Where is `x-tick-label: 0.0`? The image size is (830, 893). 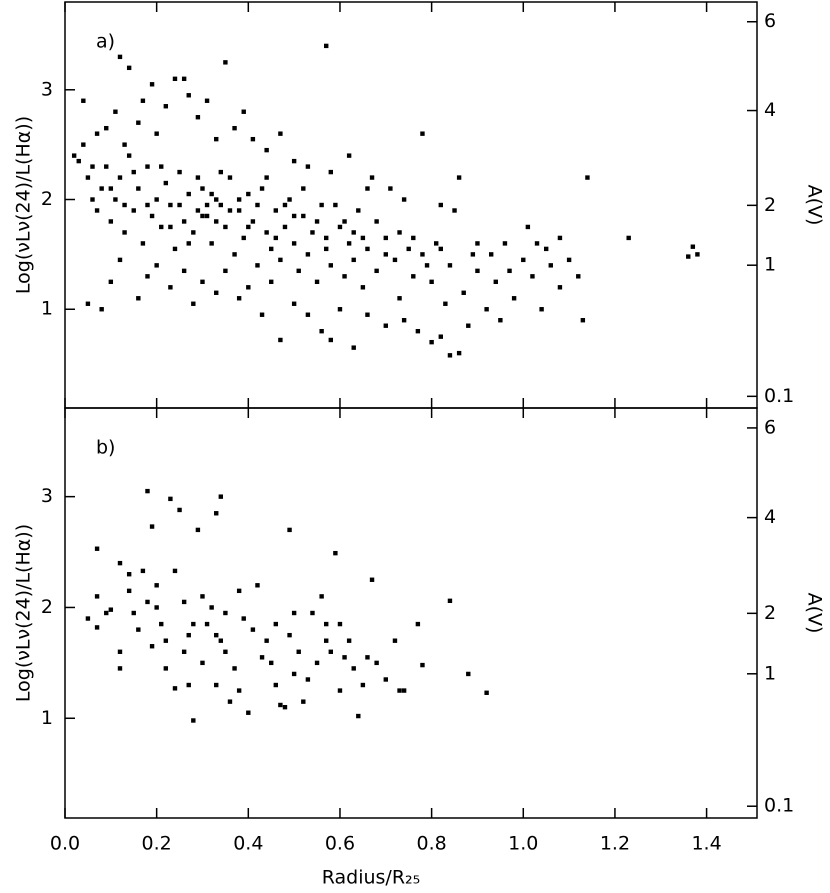
x-tick-label: 0.0 is located at coordinates (65, 844).